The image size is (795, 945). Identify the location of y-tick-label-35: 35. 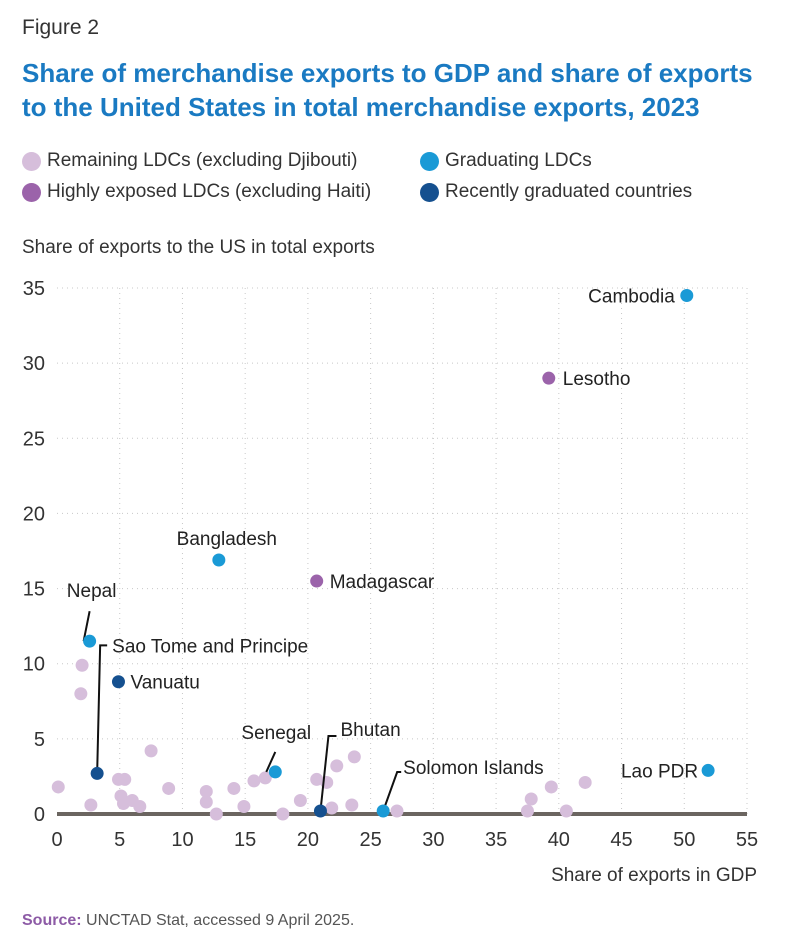
(34, 289).